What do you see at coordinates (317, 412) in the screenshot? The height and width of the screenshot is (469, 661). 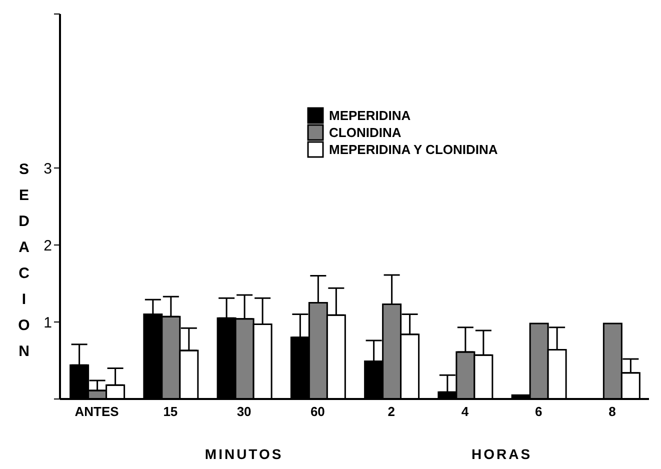 I see `x-tick-label: 60` at bounding box center [317, 412].